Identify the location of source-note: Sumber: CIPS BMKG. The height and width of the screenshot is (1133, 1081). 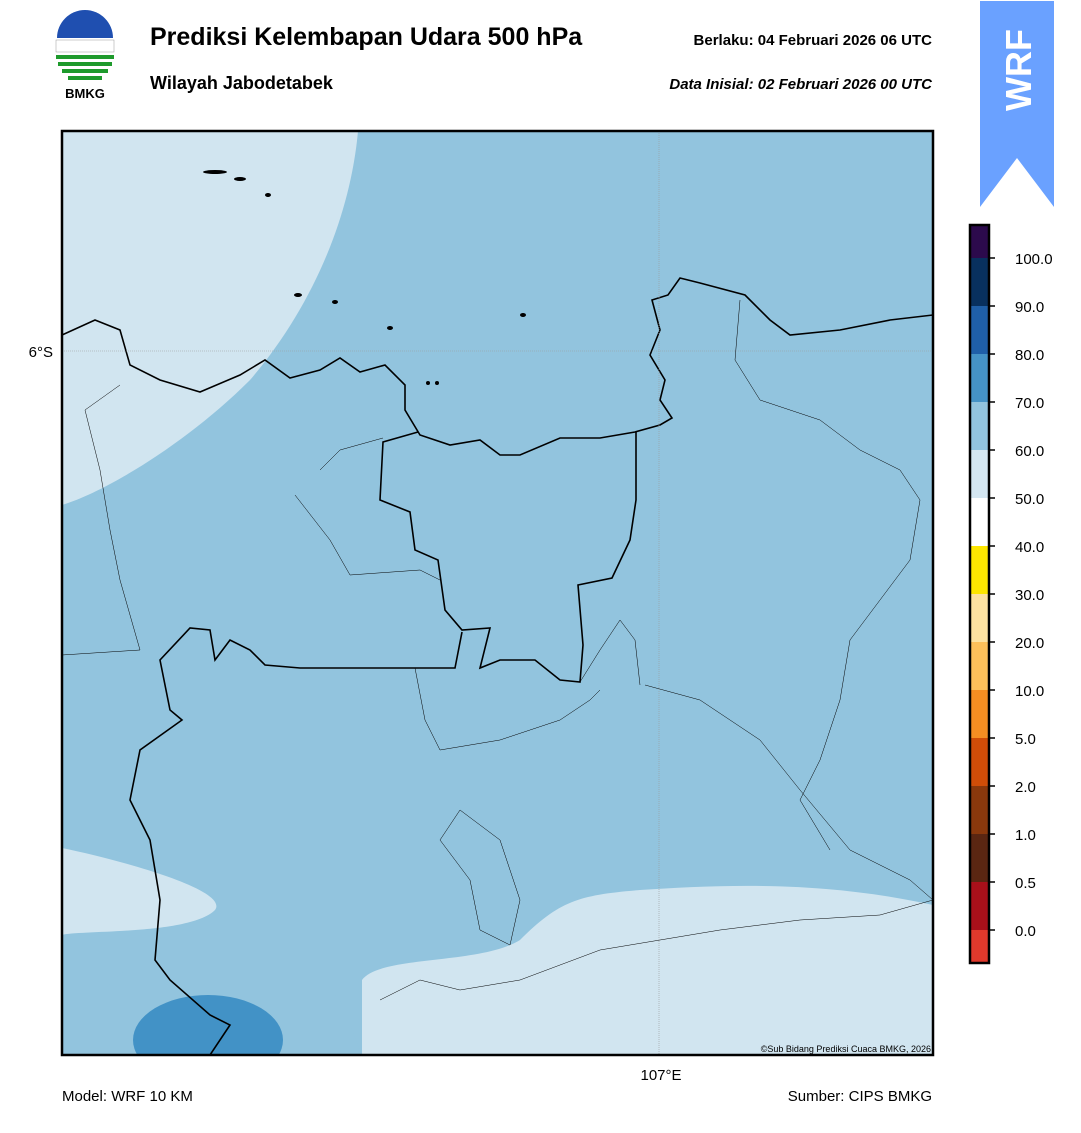
(860, 1096).